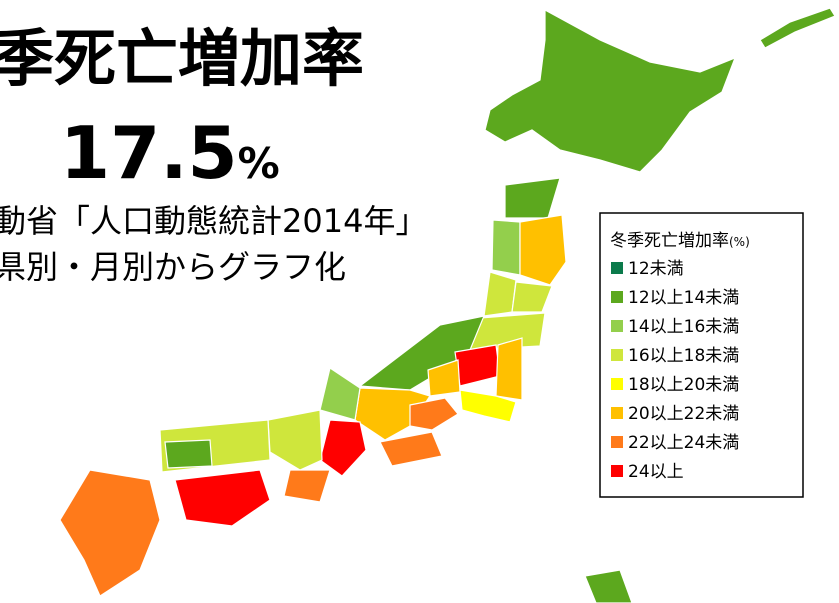 The image size is (839, 603). Describe the element at coordinates (170, 153) in the screenshot. I see `headline: 17.5%` at that location.